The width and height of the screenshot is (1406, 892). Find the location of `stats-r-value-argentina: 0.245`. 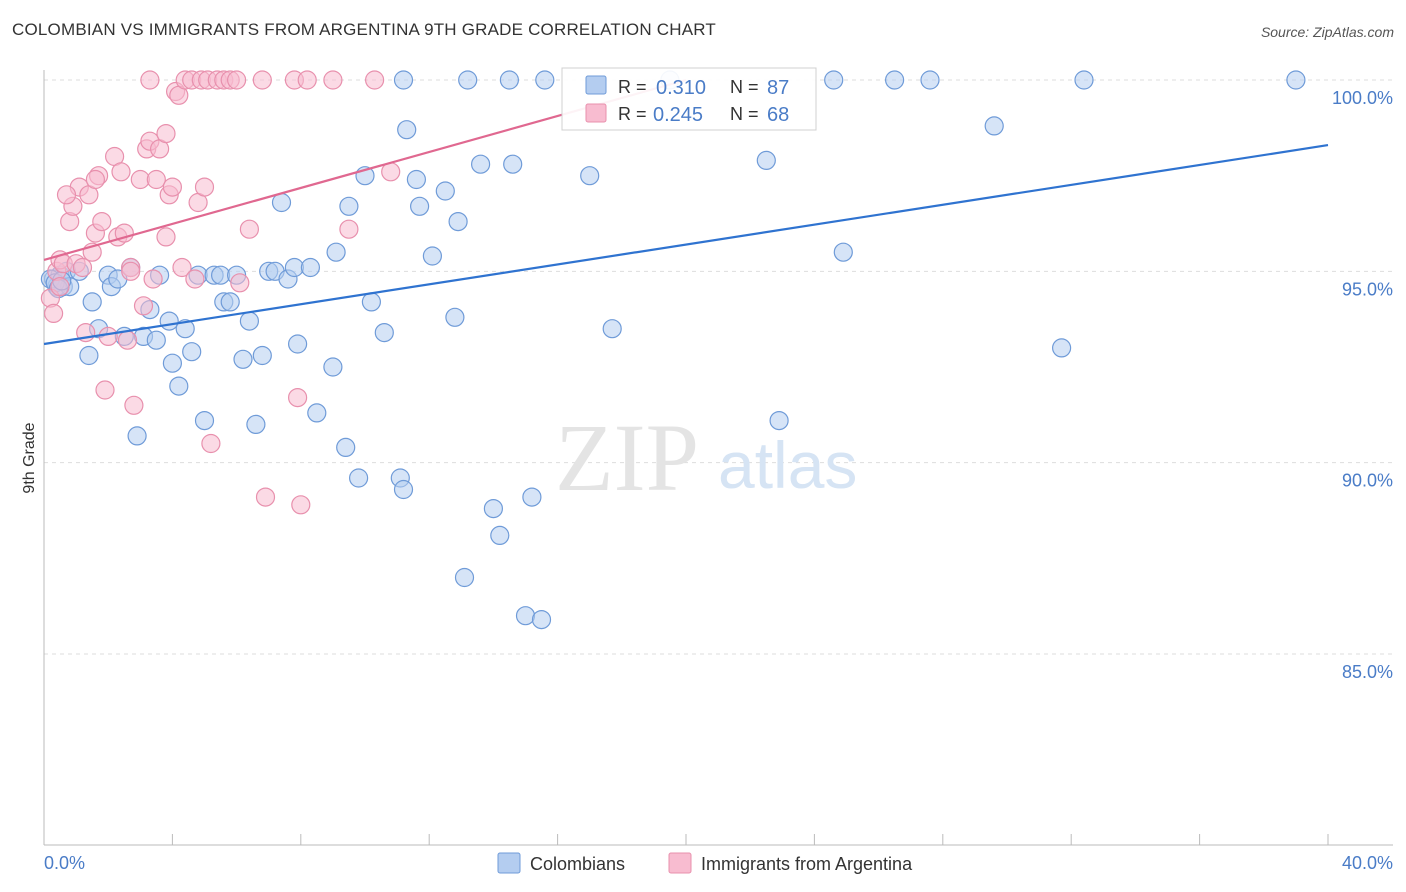

stats-r-value-argentina: 0.245 is located at coordinates (678, 115).